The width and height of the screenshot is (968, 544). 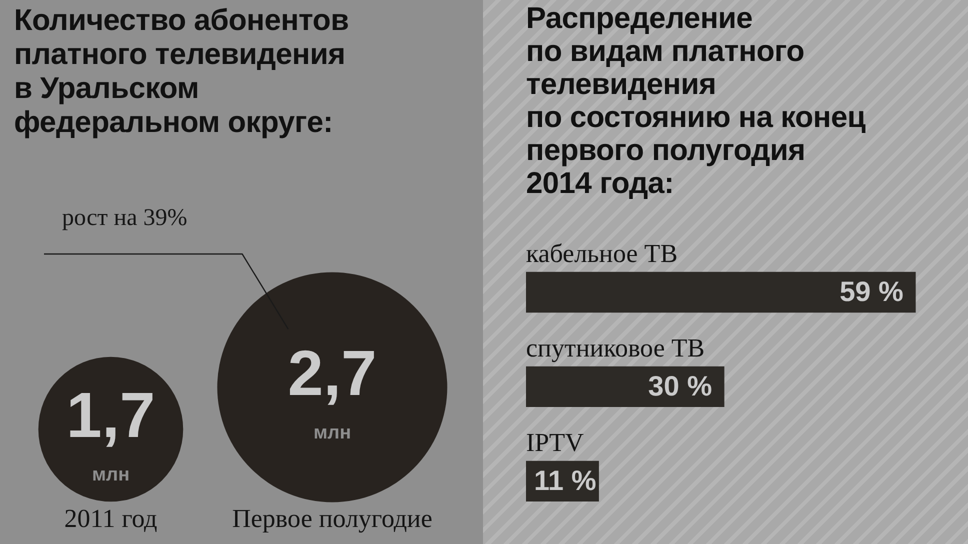 What do you see at coordinates (872, 291) in the screenshot?
I see `data-label: 59 %` at bounding box center [872, 291].